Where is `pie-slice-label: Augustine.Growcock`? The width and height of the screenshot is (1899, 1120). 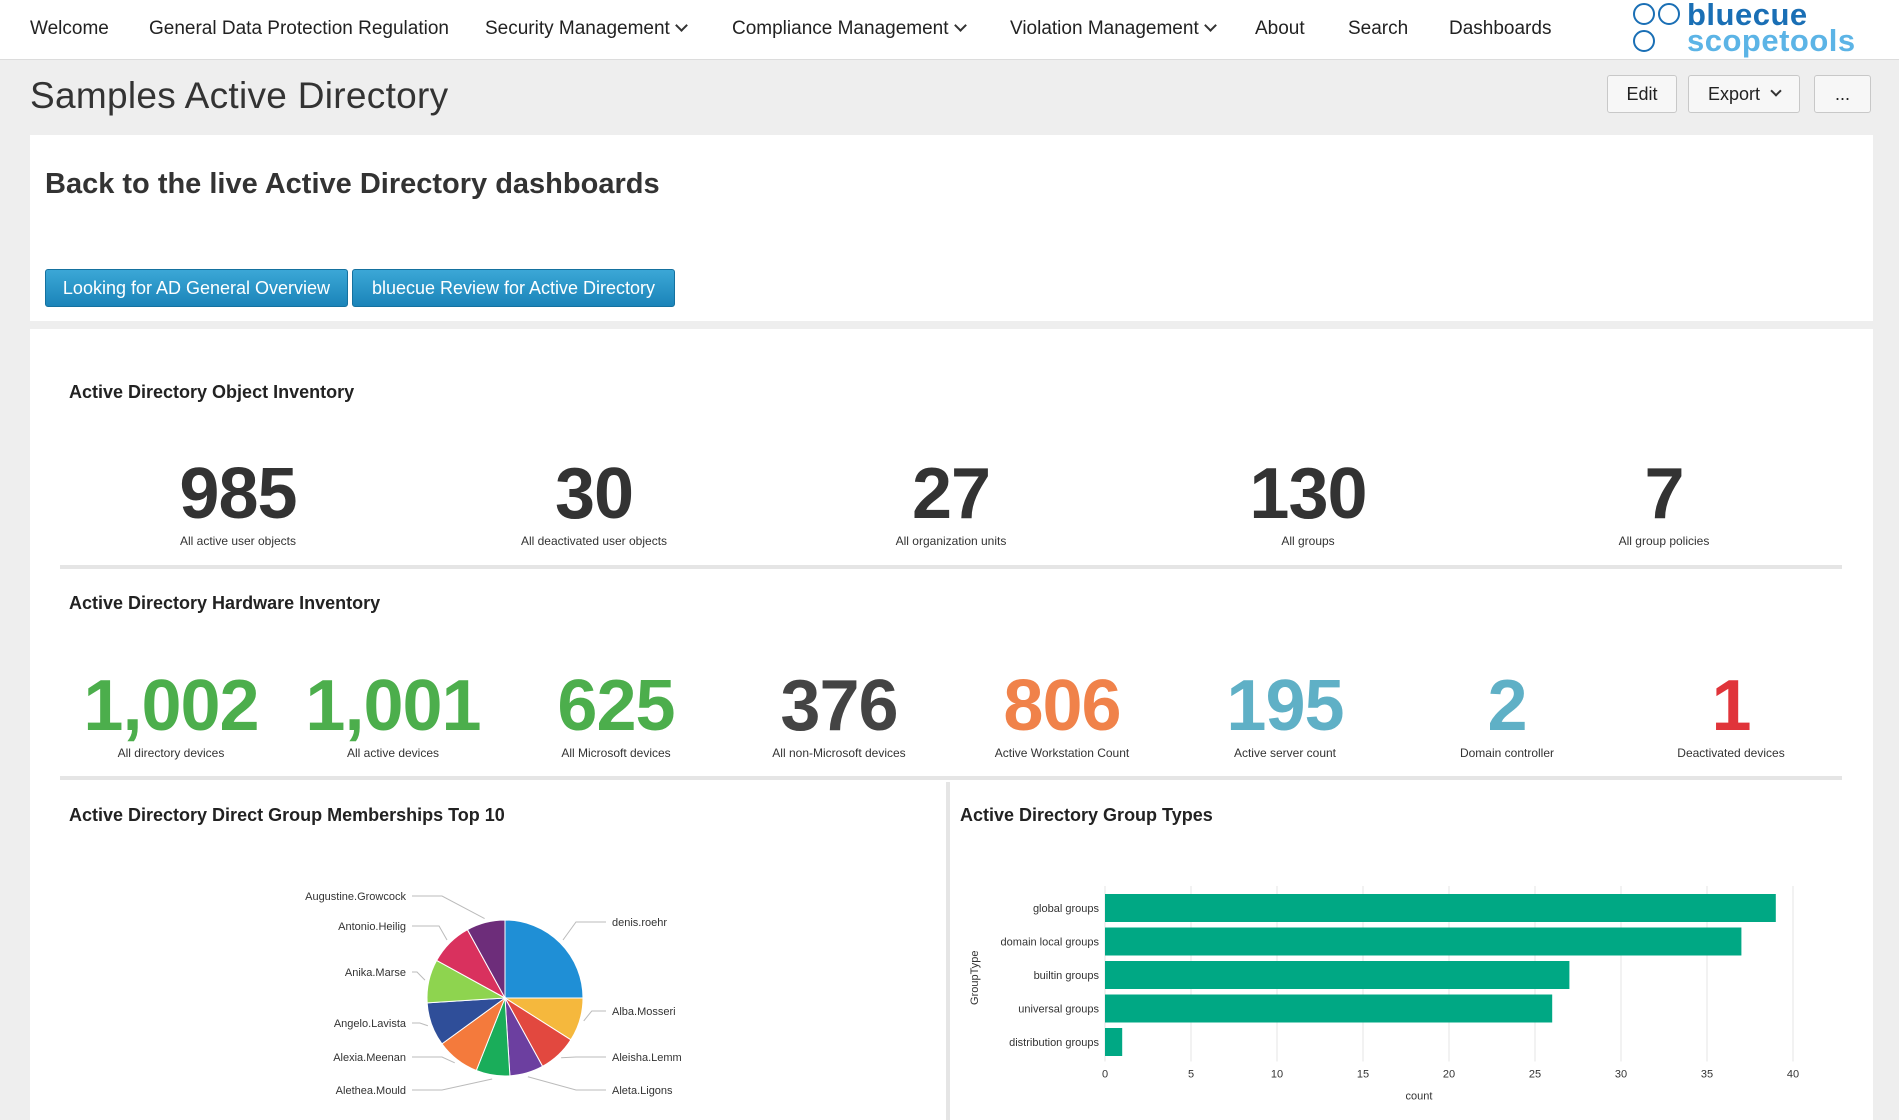 pie-slice-label: Augustine.Growcock is located at coordinates (355, 897).